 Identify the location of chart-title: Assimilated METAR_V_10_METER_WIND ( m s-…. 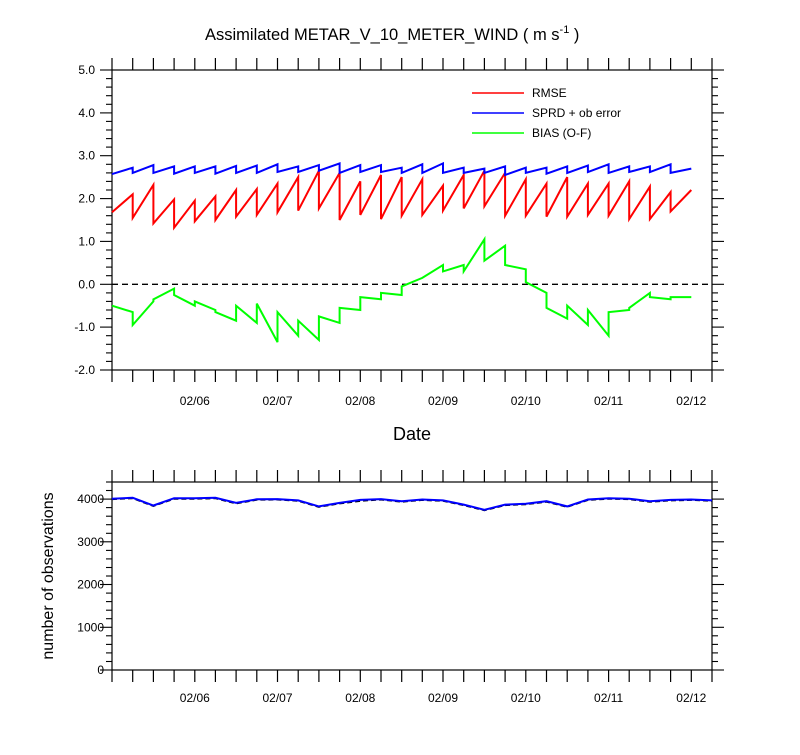
(392, 34).